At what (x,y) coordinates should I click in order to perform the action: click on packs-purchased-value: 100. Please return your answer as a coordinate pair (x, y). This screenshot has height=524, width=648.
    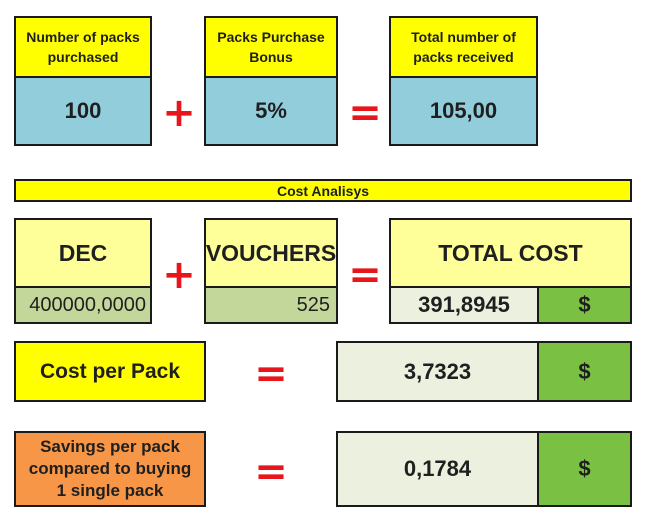
    Looking at the image, I should click on (83, 111).